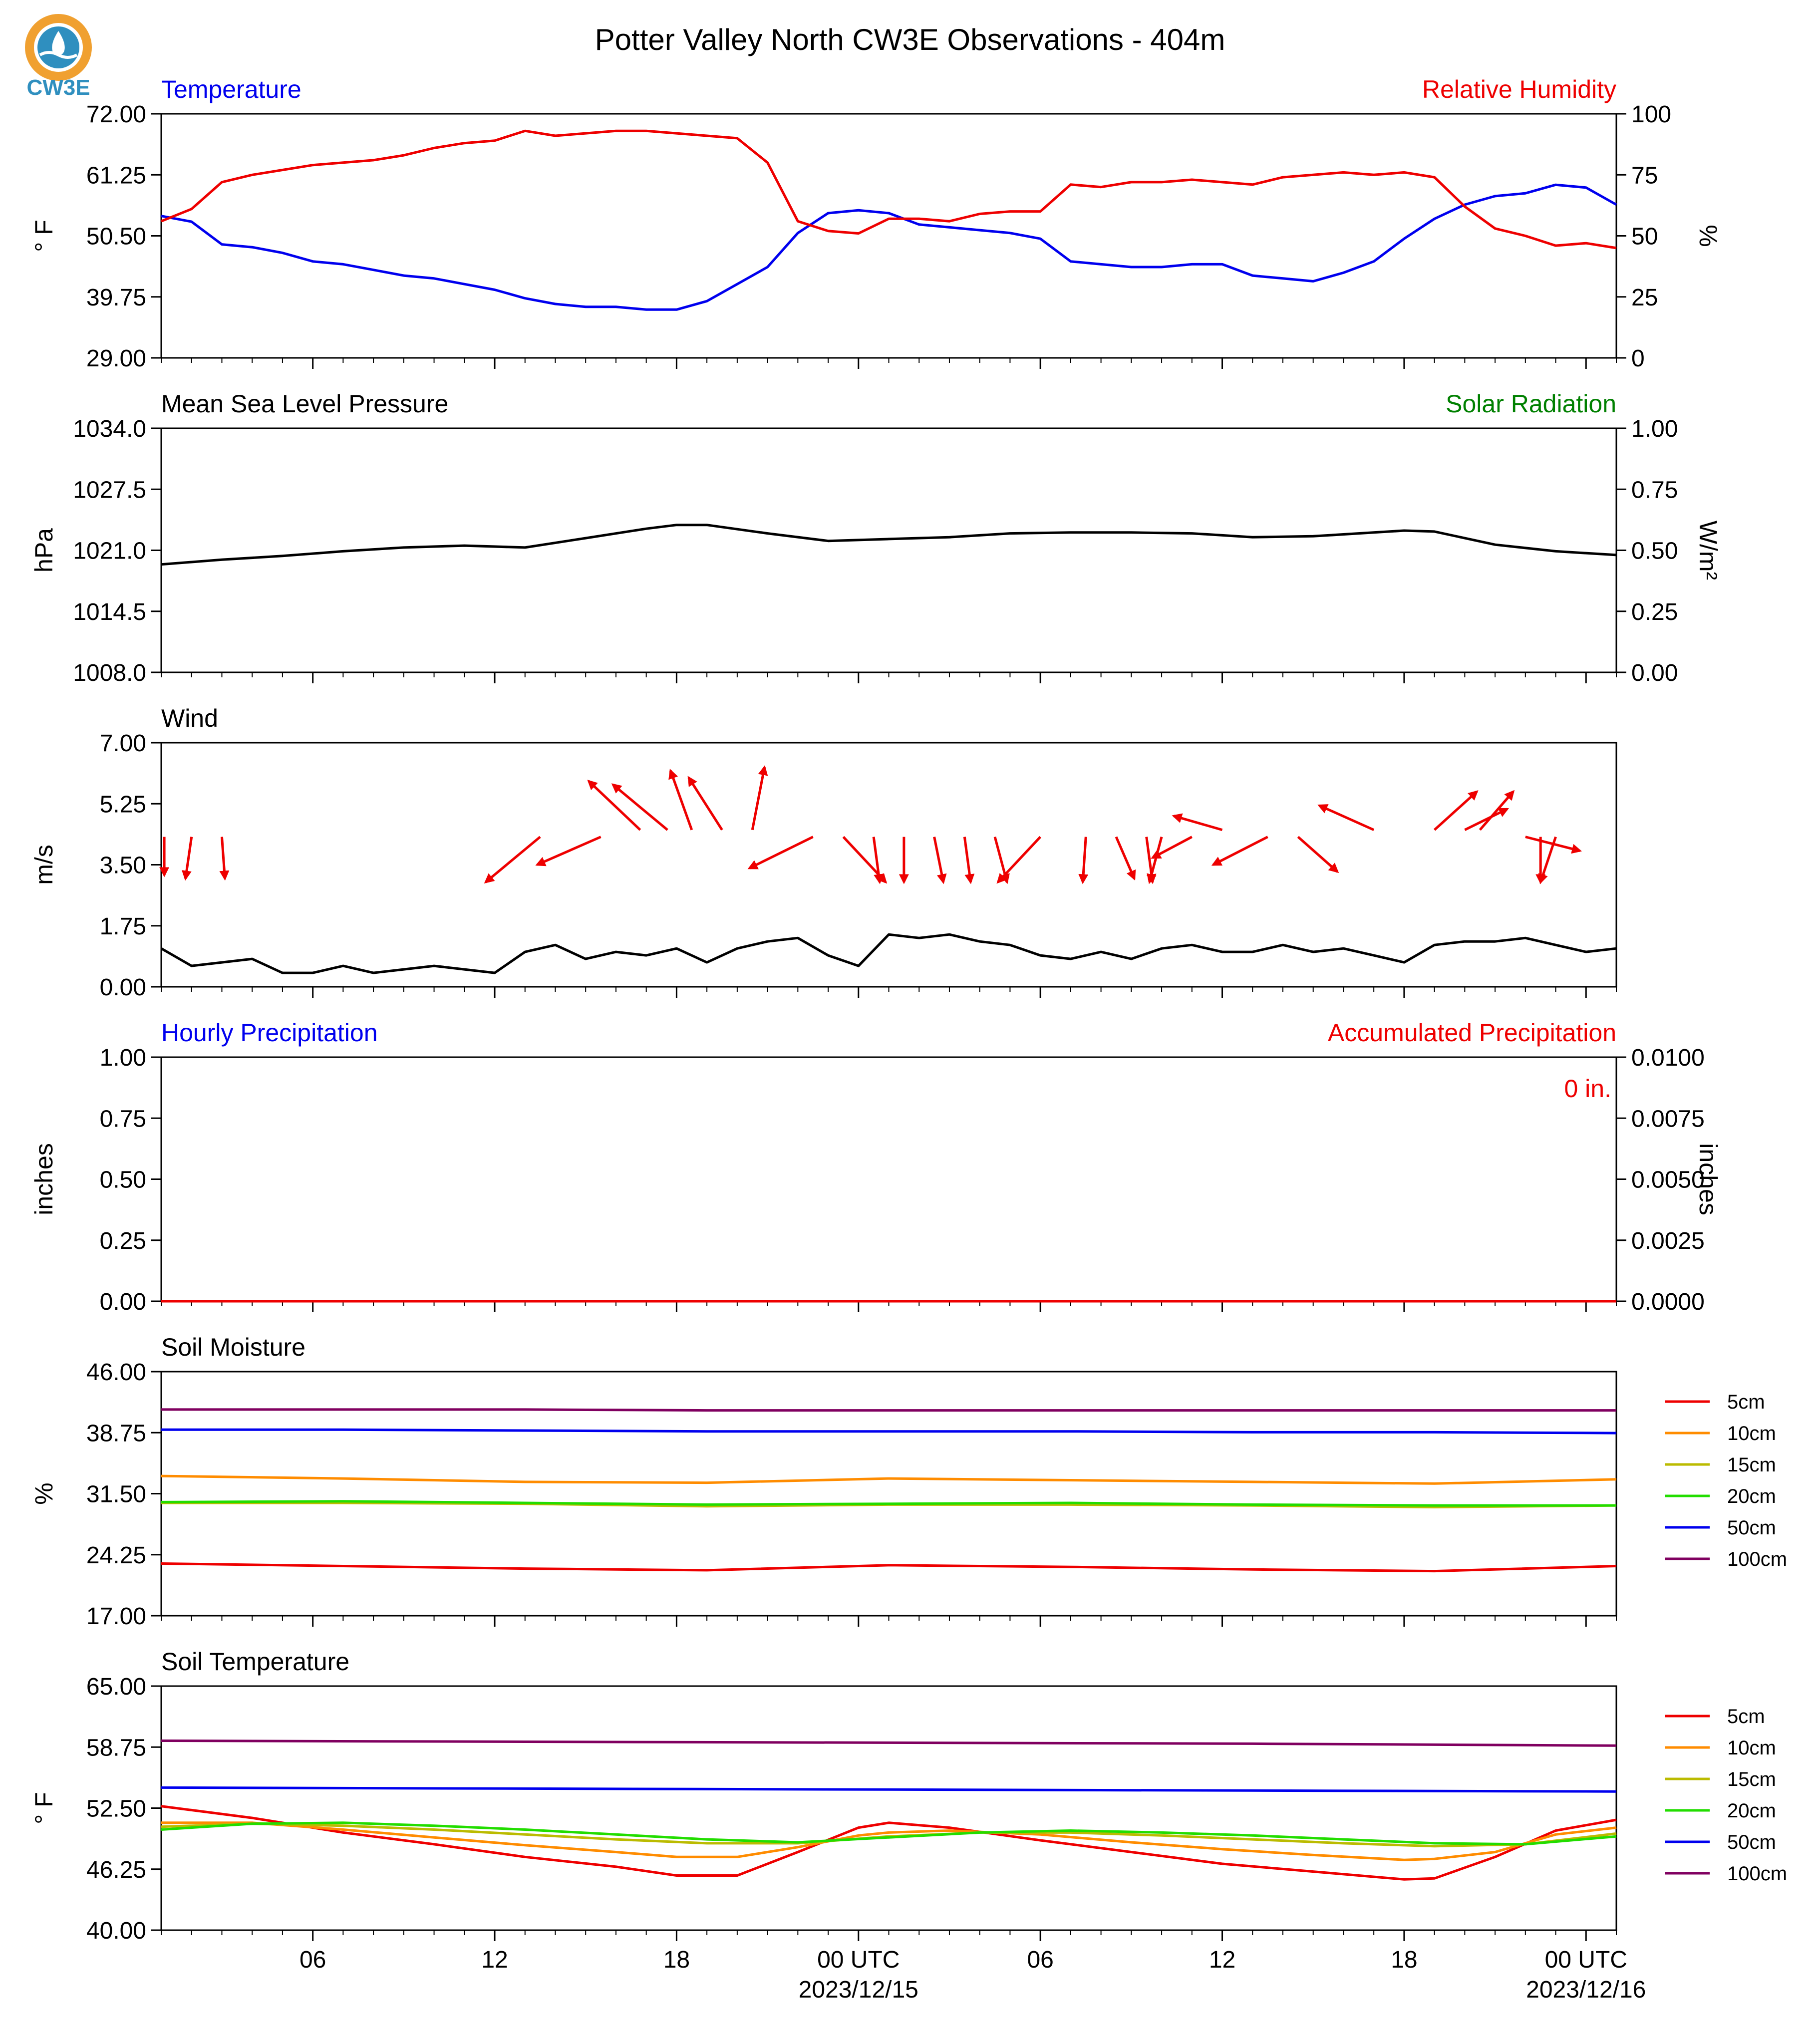  What do you see at coordinates (304, 404) in the screenshot?
I see `panel-title-left: Mean Sea Level Pressure` at bounding box center [304, 404].